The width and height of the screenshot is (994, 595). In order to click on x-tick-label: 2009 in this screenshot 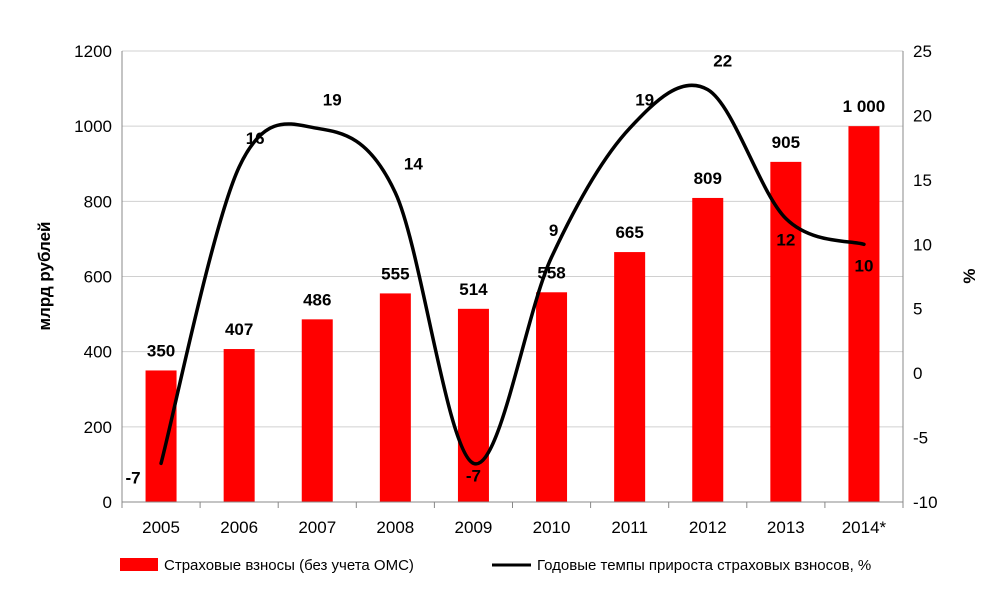, I will do `click(474, 527)`.